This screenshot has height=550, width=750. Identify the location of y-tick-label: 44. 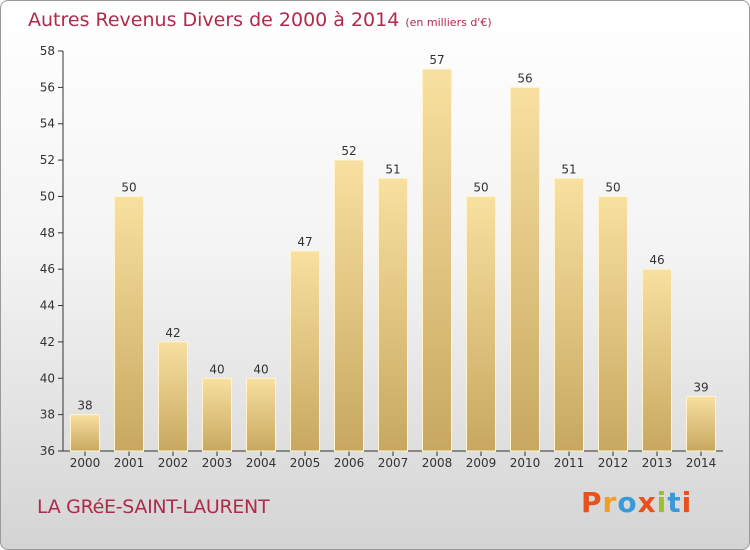
(47, 306).